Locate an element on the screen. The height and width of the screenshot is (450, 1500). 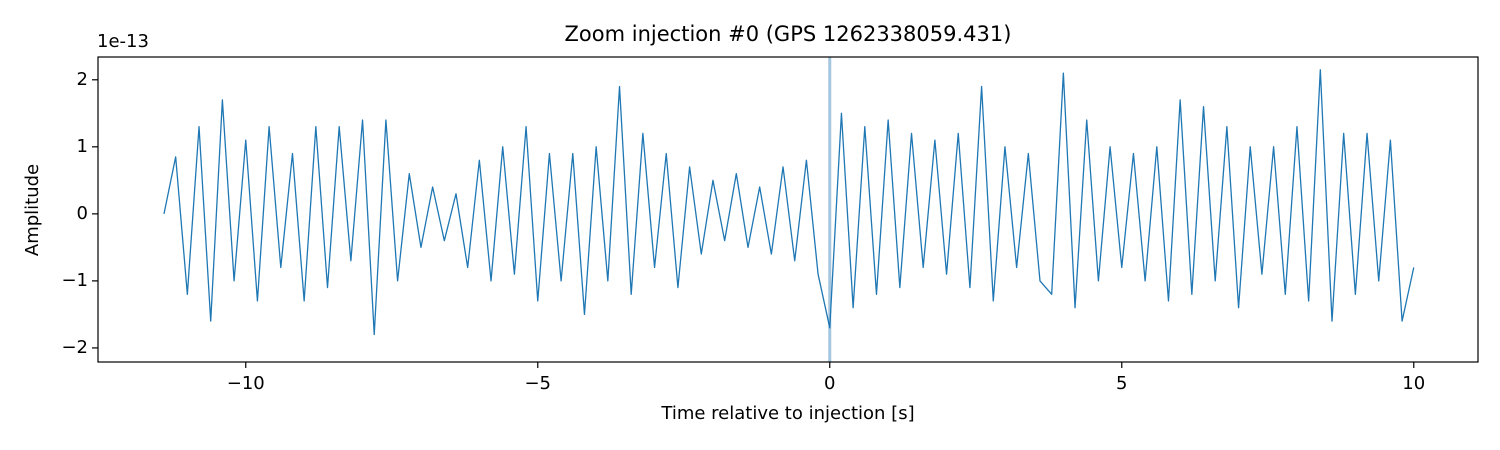
chart-title: Zoom injection #0 (GPS 1262338059.431) is located at coordinates (788, 34).